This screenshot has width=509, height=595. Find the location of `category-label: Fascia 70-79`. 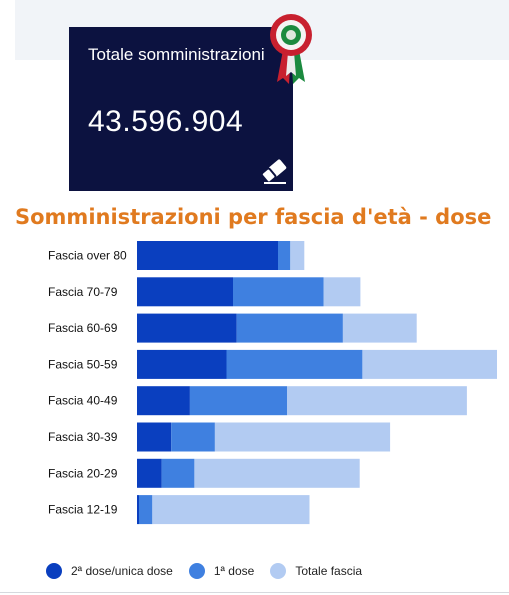

category-label: Fascia 70-79 is located at coordinates (83, 292).